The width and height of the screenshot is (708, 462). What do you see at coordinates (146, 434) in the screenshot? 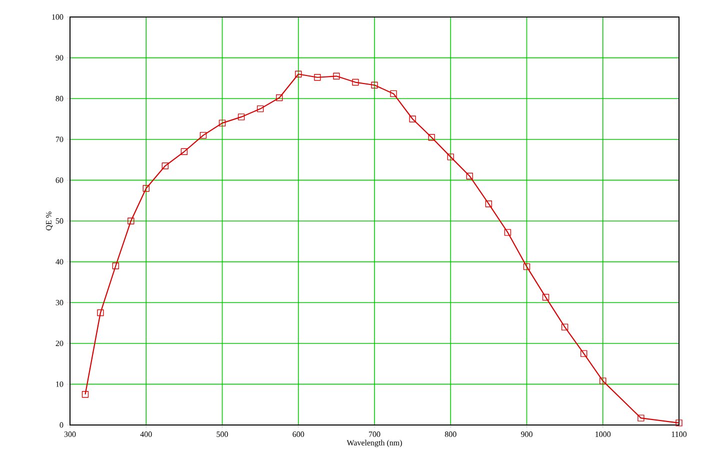
I see `x-tick-label: 400` at bounding box center [146, 434].